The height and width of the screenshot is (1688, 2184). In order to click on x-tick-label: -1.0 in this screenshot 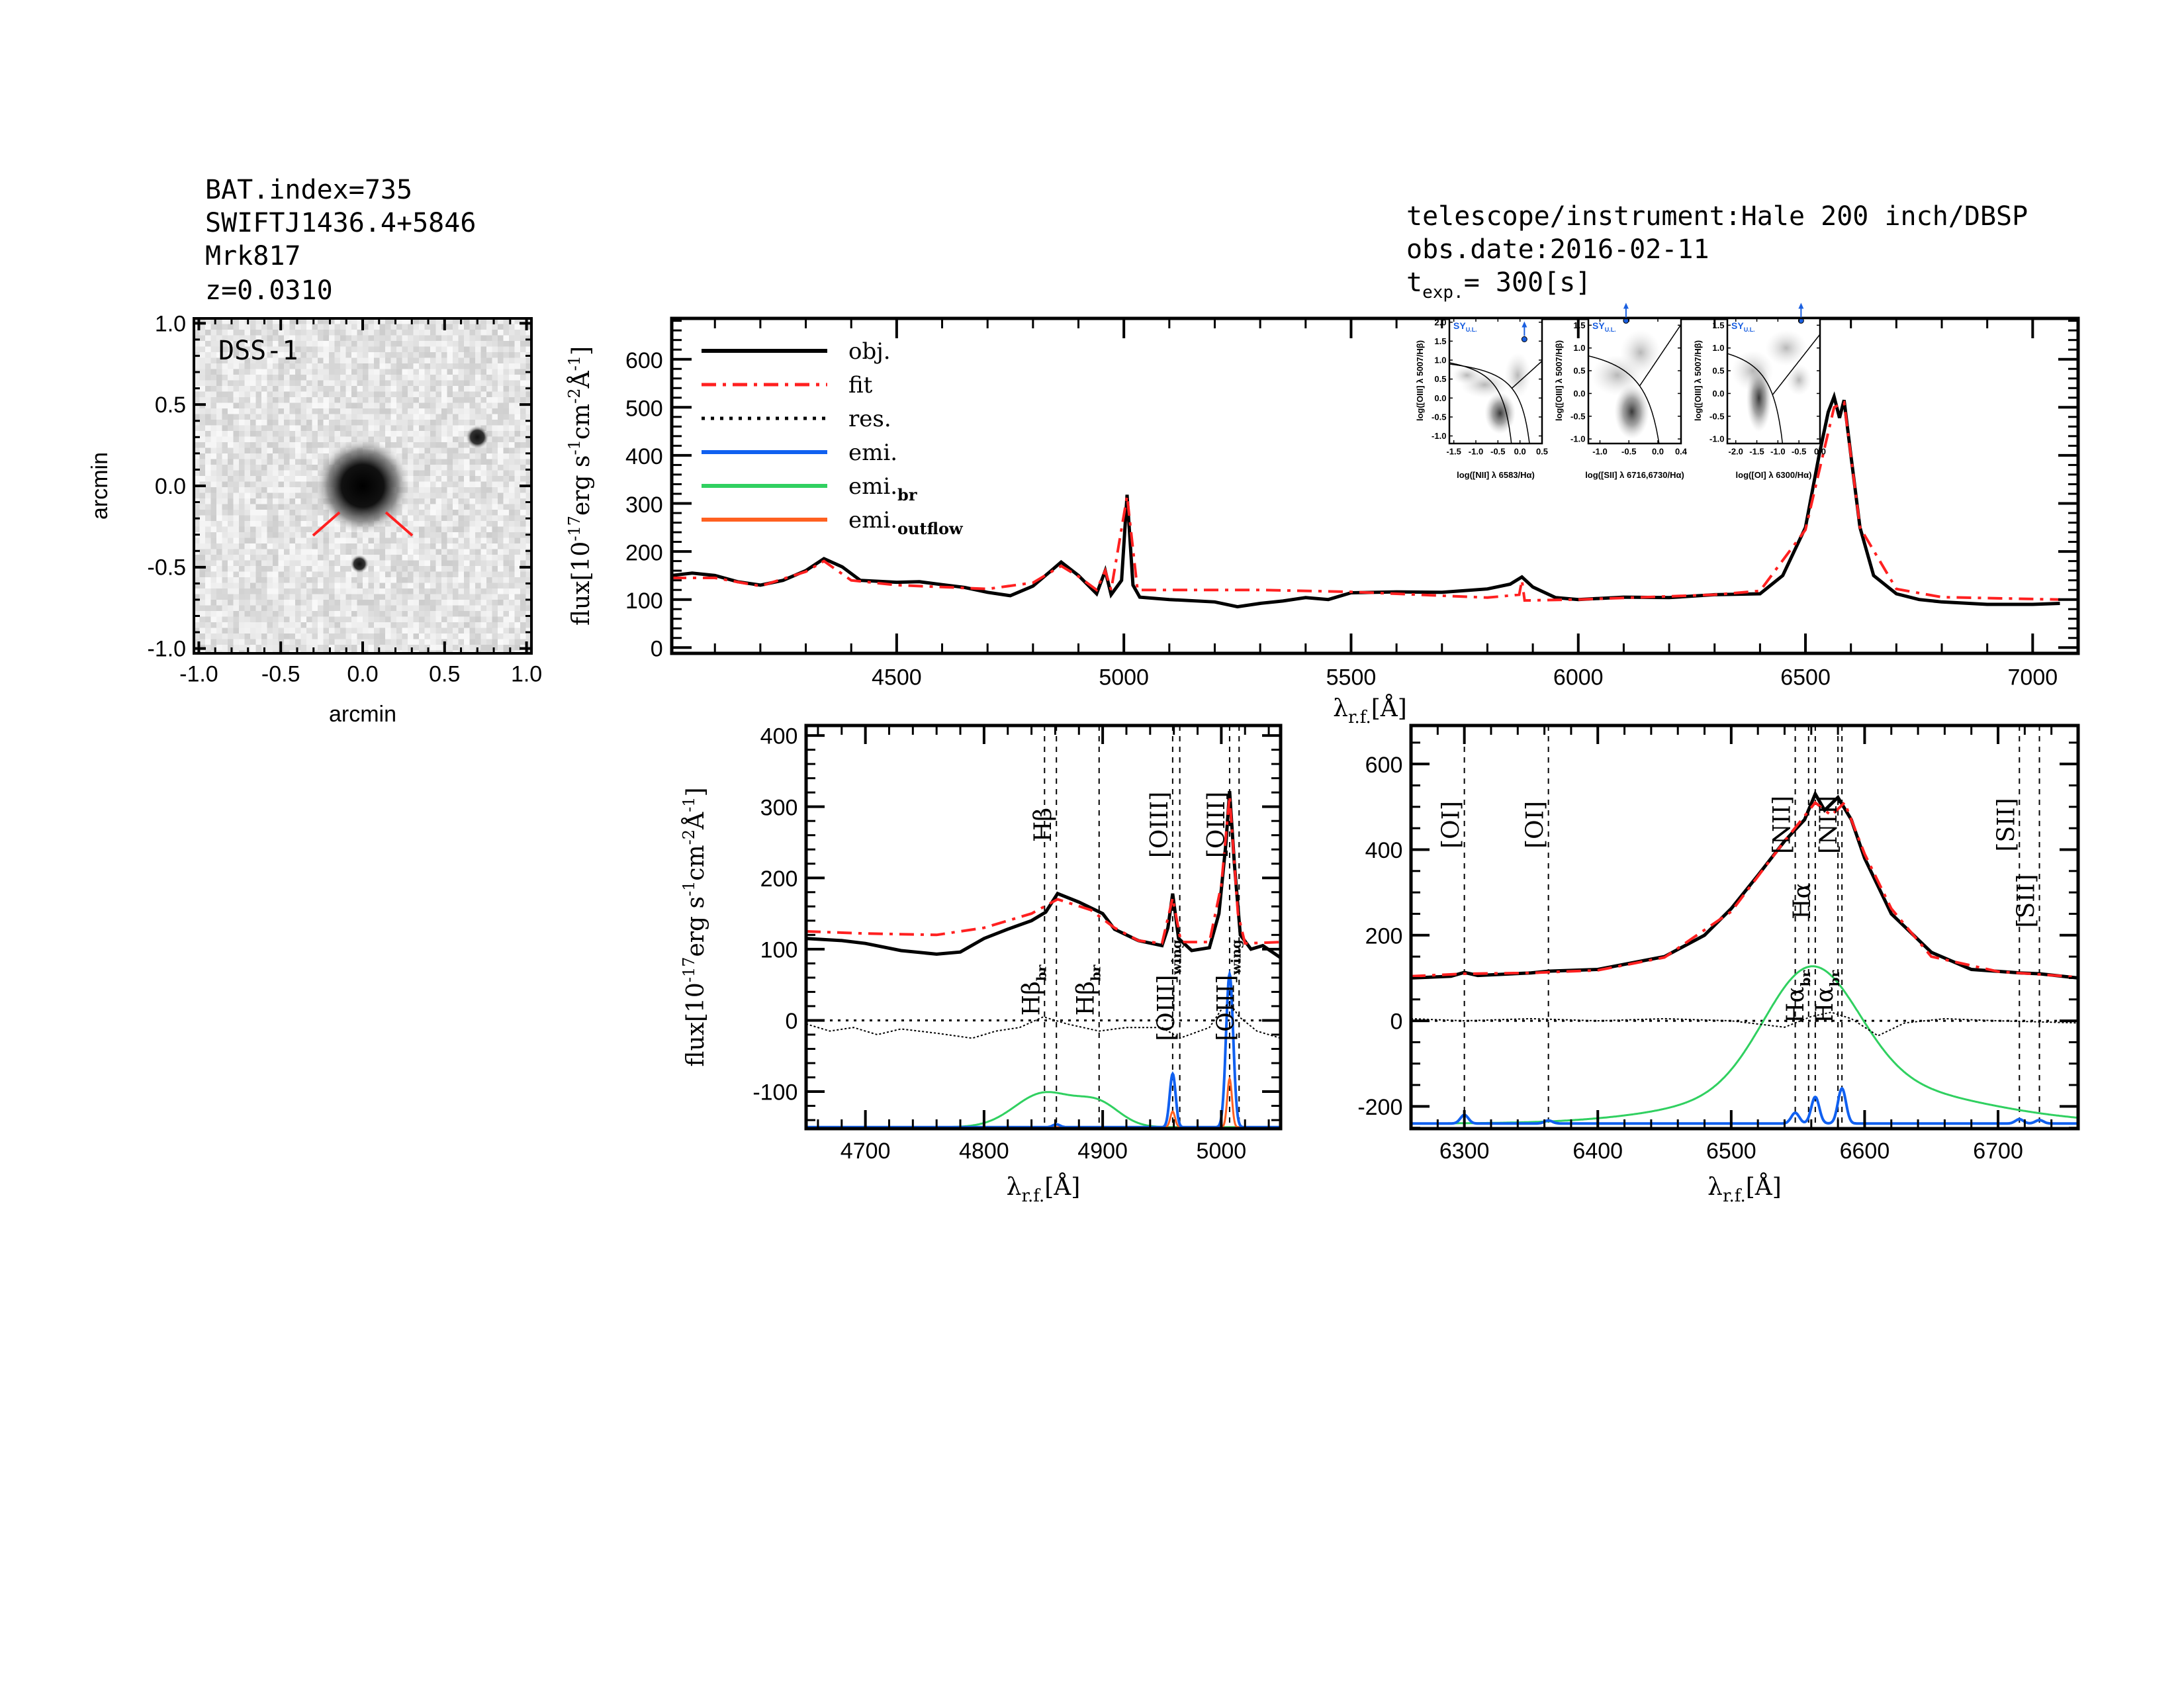, I will do `click(198, 674)`.